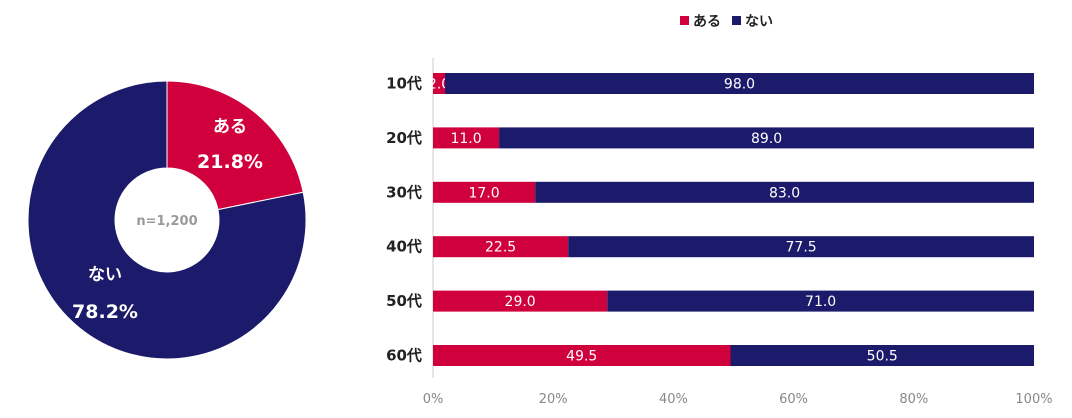 This screenshot has width=1072, height=418. Describe the element at coordinates (433, 399) in the screenshot. I see `x-tick-label: 0%` at that location.